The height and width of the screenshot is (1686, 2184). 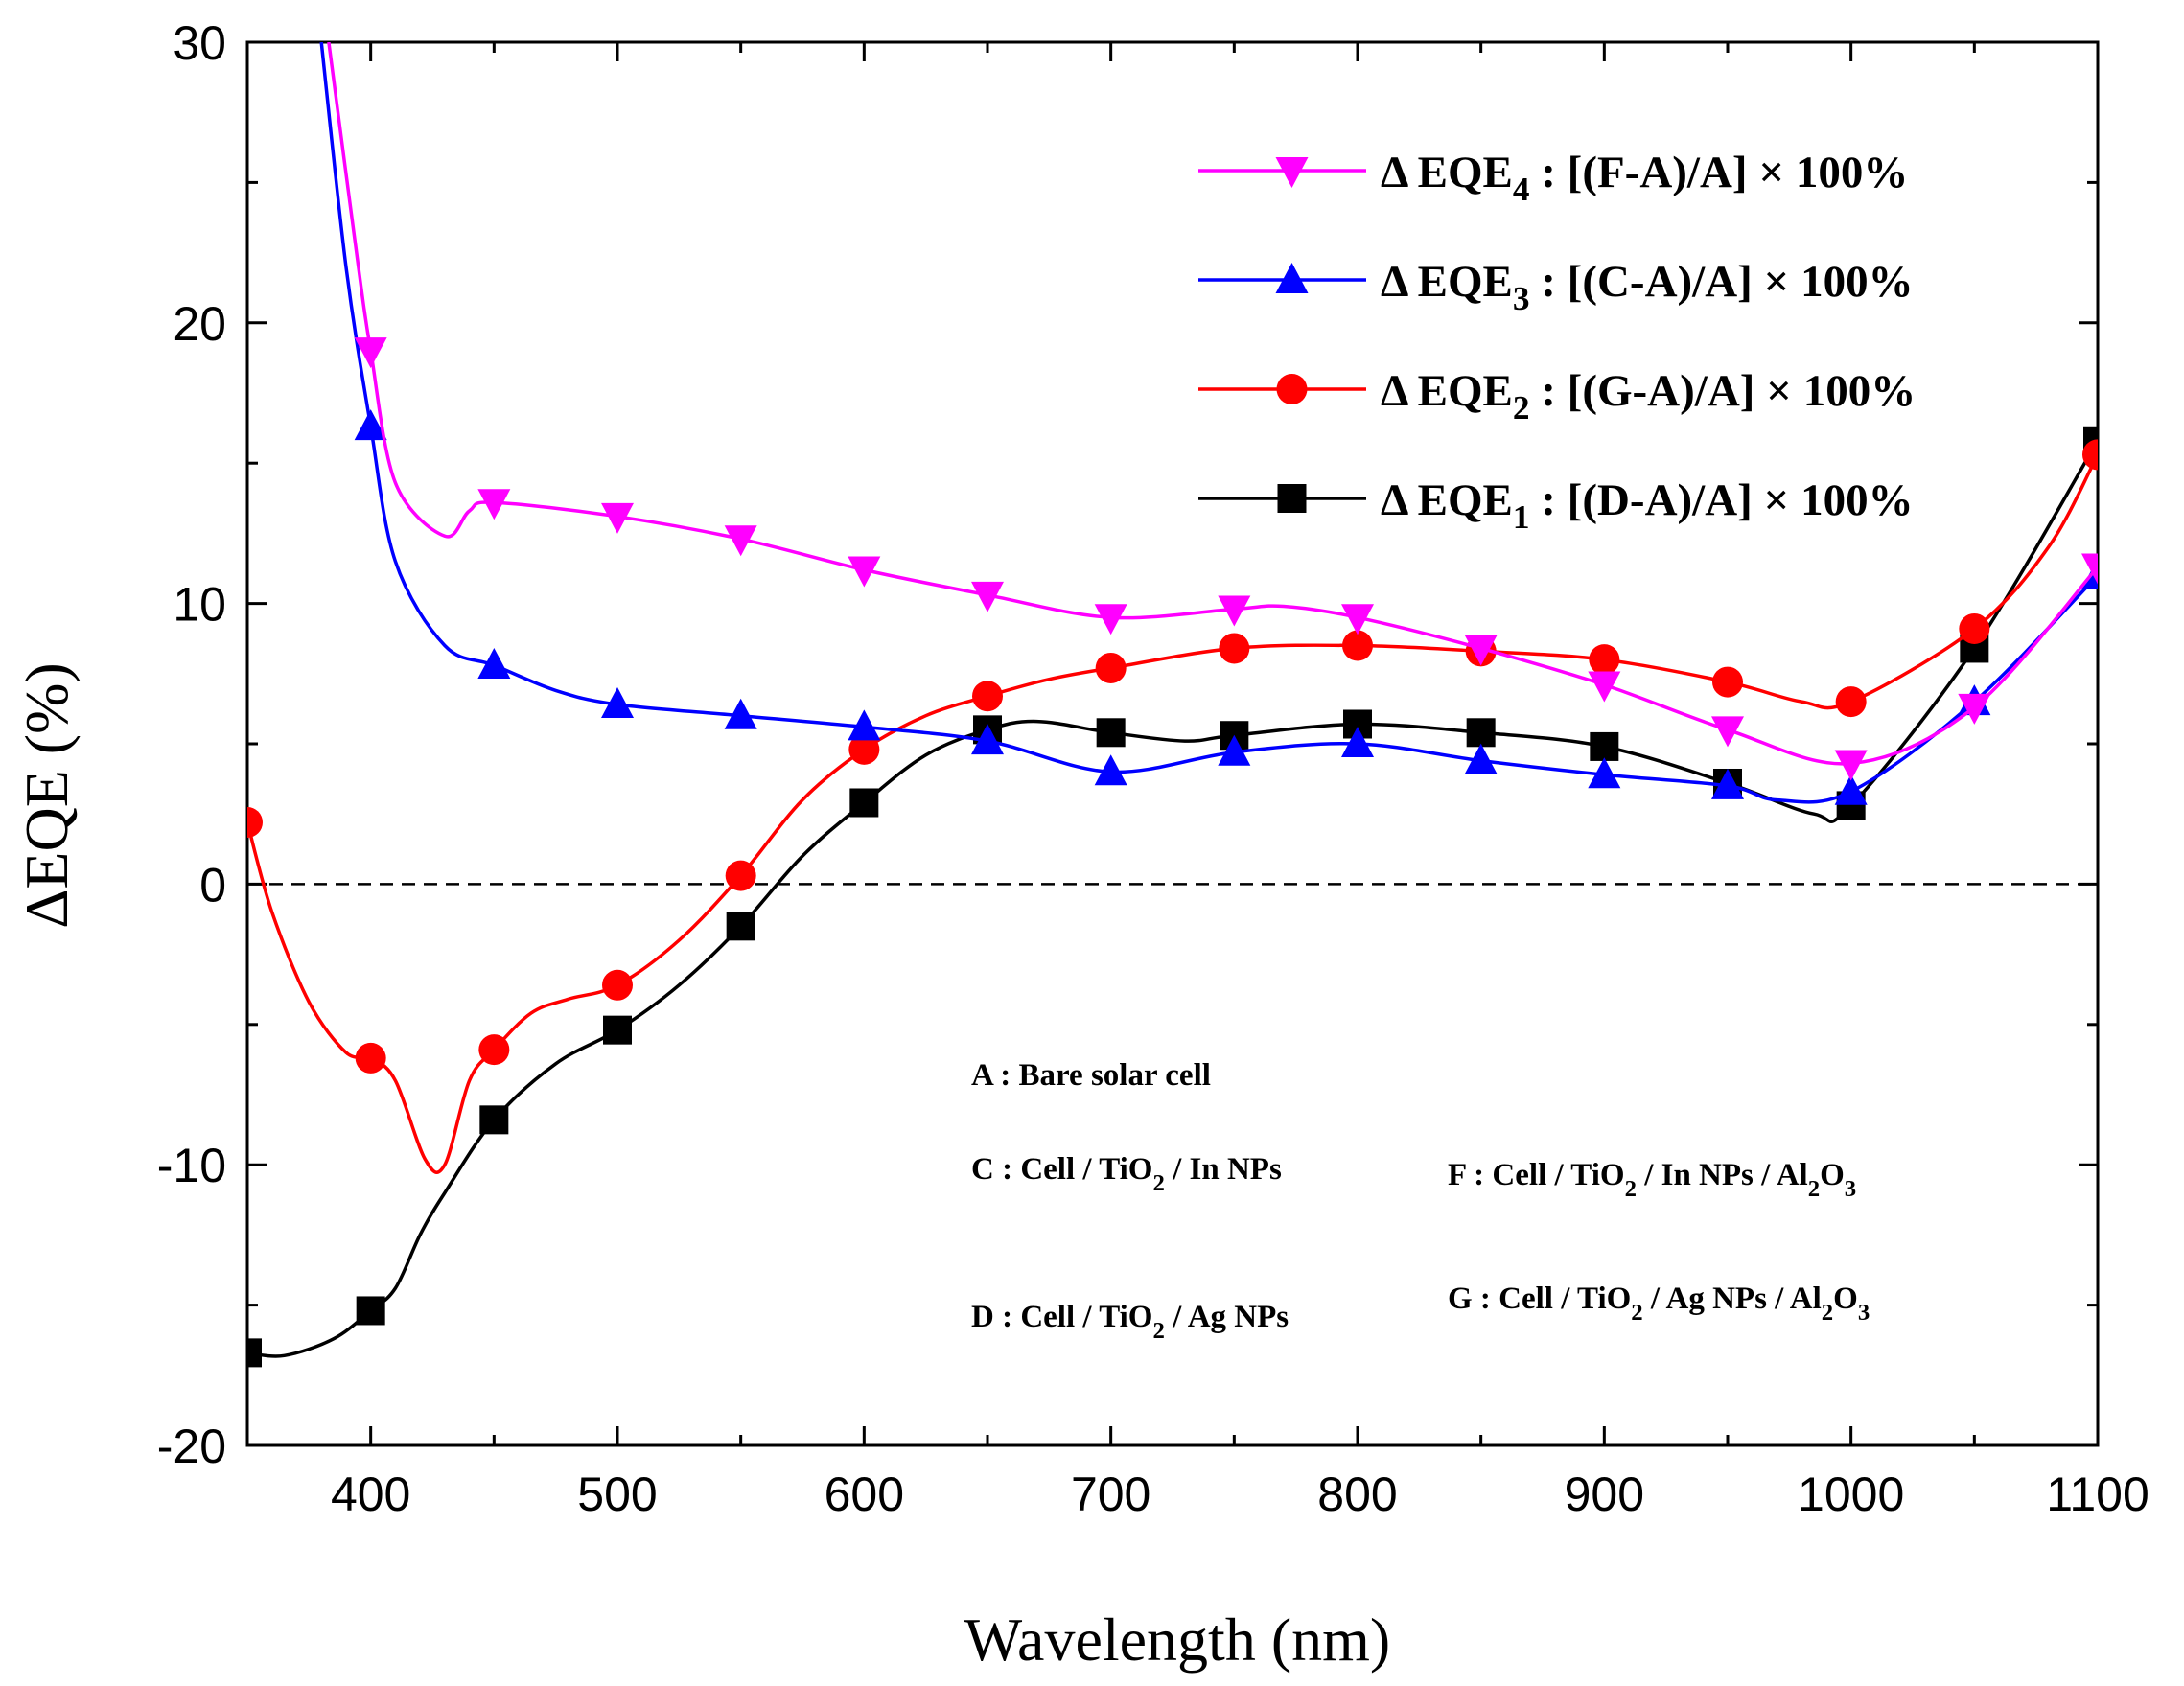 I want to click on y-tick-label: 10, so click(x=199, y=605).